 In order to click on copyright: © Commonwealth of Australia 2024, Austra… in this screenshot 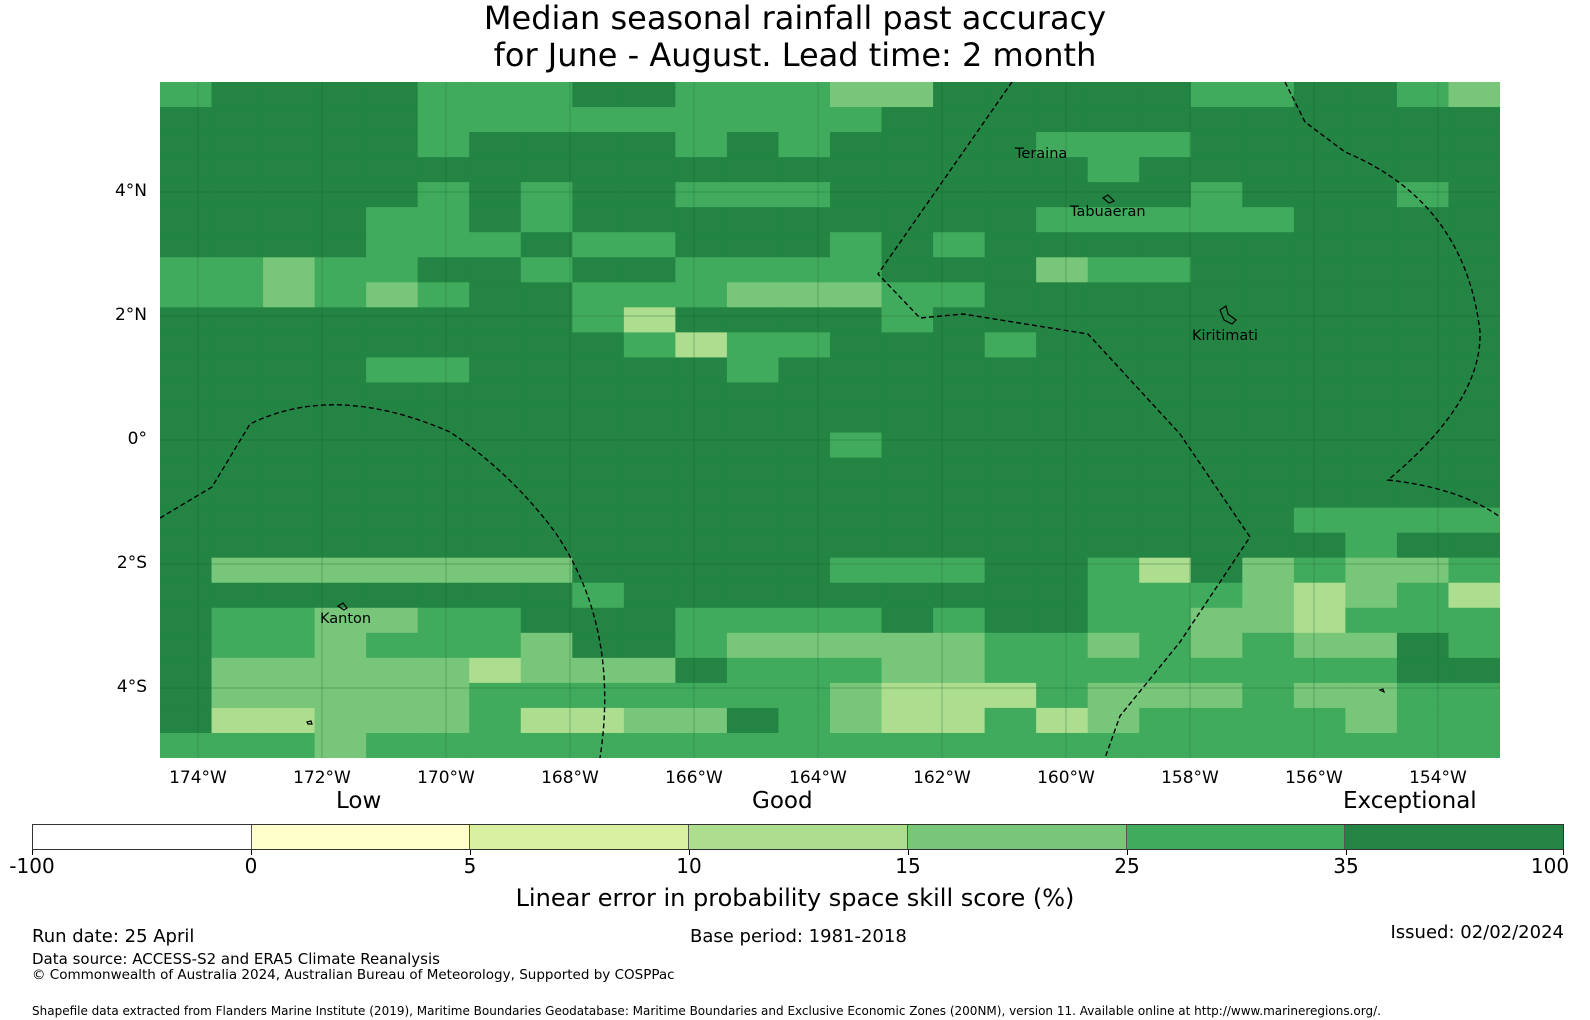, I will do `click(353, 975)`.